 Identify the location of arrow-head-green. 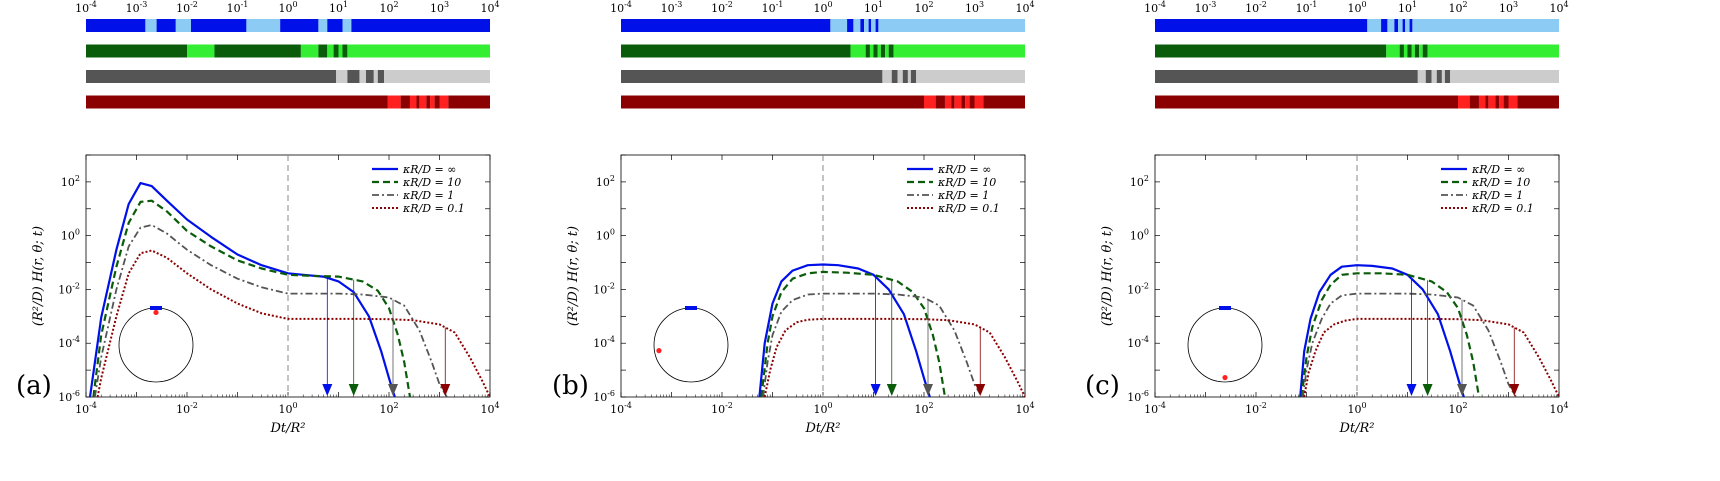
(353, 390).